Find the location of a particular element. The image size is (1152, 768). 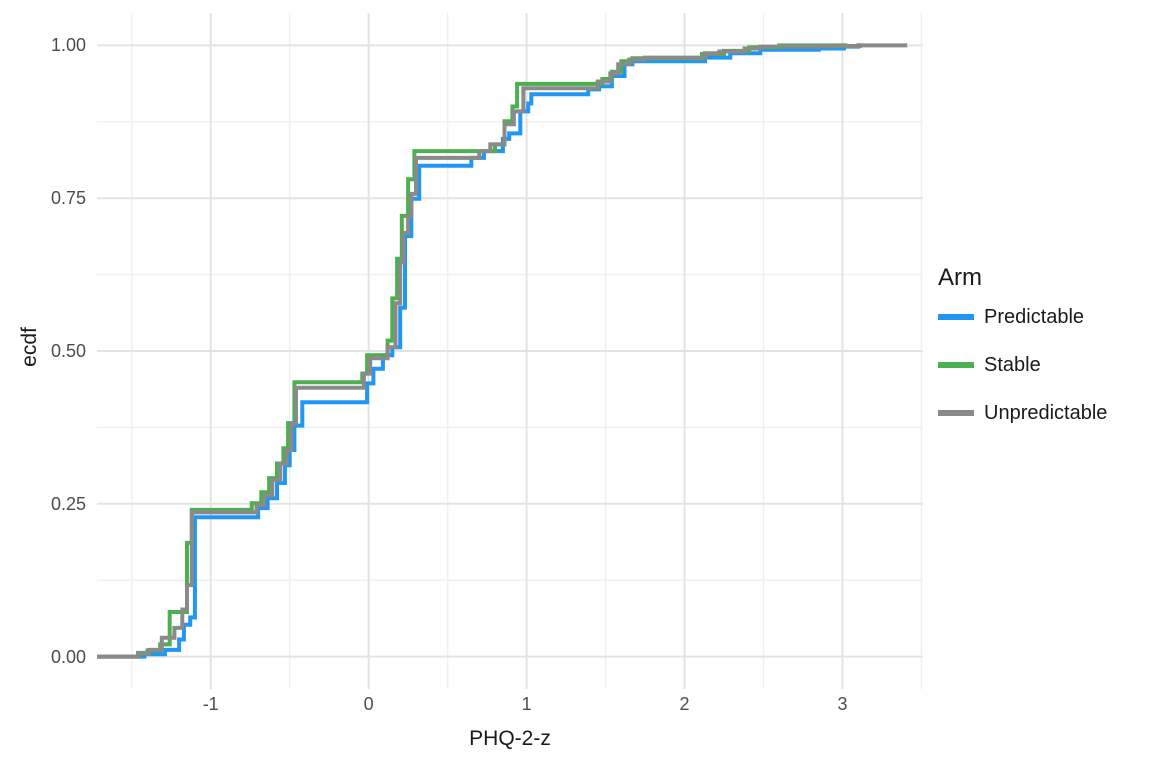

legend-items: Predictable Stable Unpredictable is located at coordinates (1043, 365).